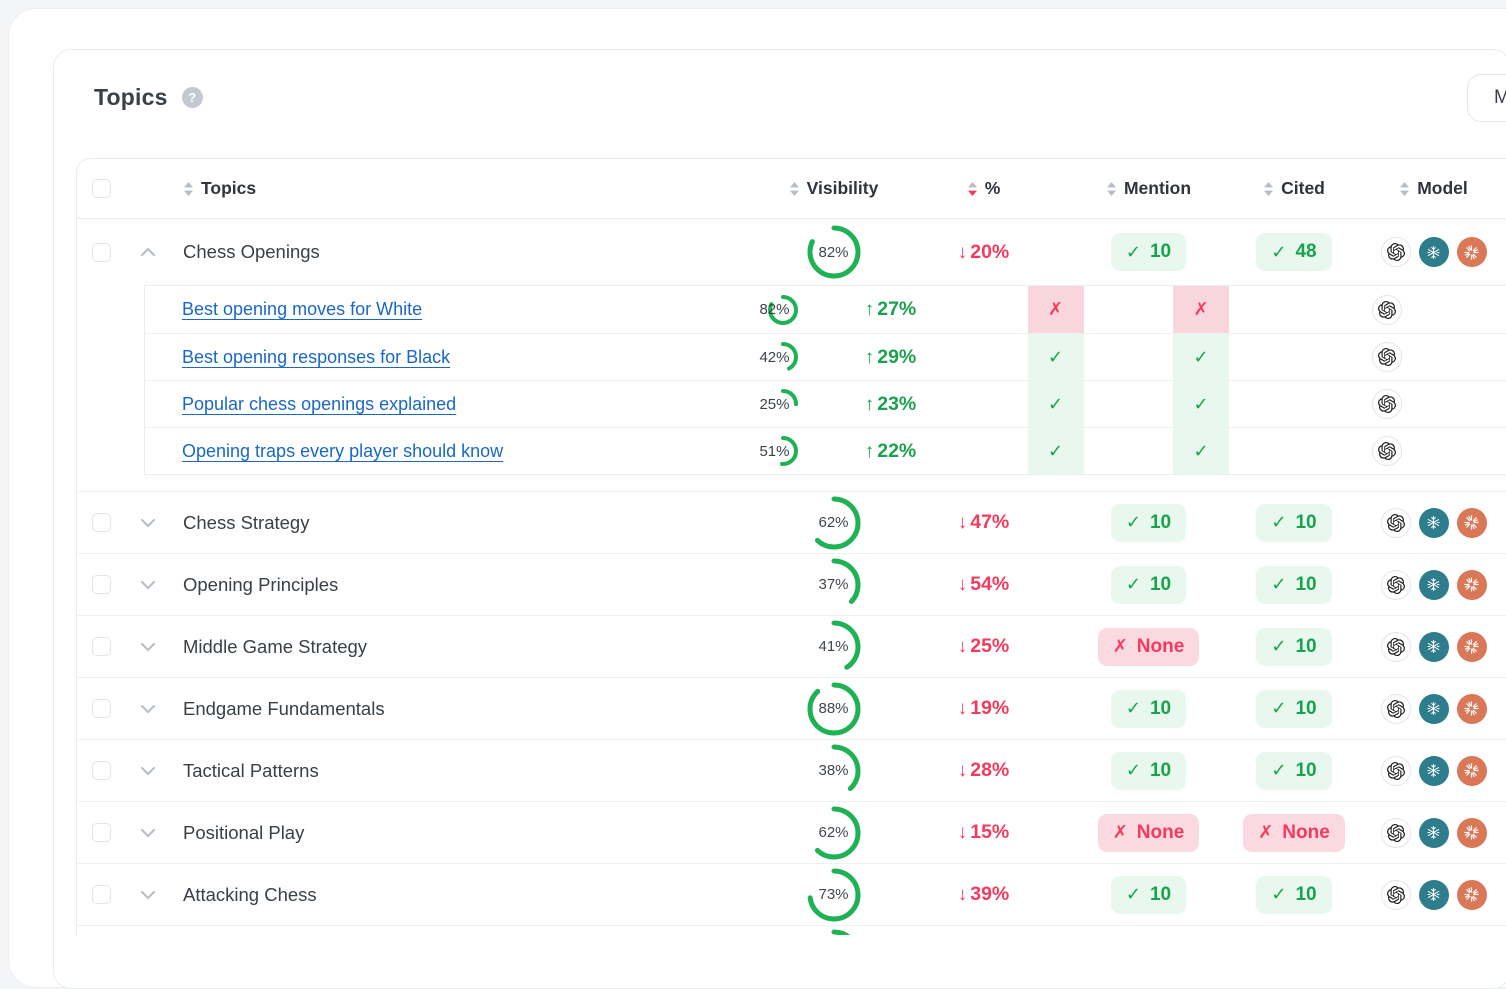 This screenshot has width=1506, height=989. What do you see at coordinates (343, 450) in the screenshot?
I see `subtopic-link: Opening traps every player should know` at bounding box center [343, 450].